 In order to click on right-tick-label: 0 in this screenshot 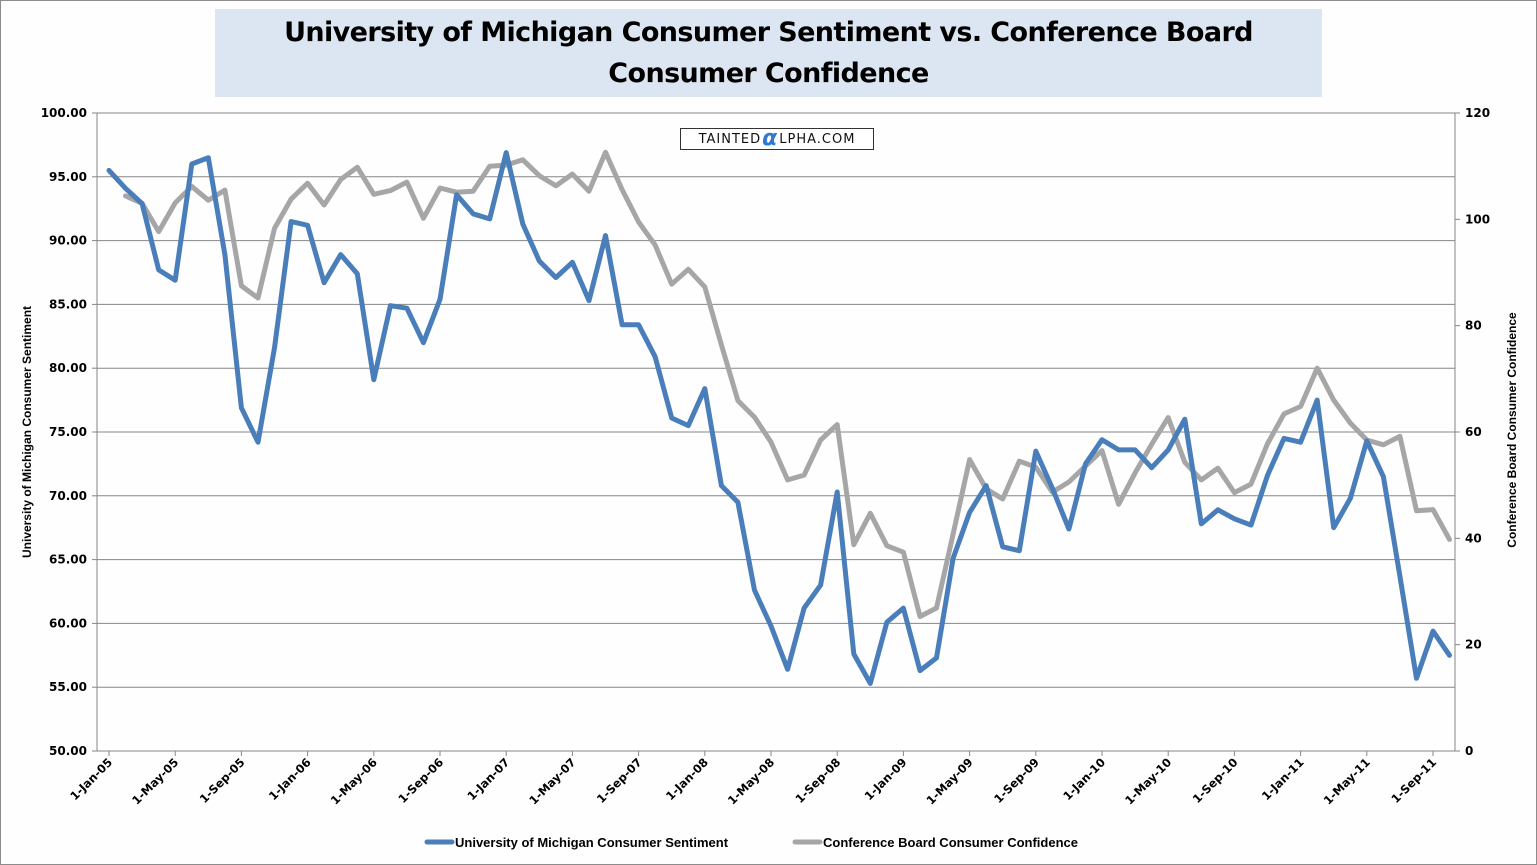, I will do `click(1469, 751)`.